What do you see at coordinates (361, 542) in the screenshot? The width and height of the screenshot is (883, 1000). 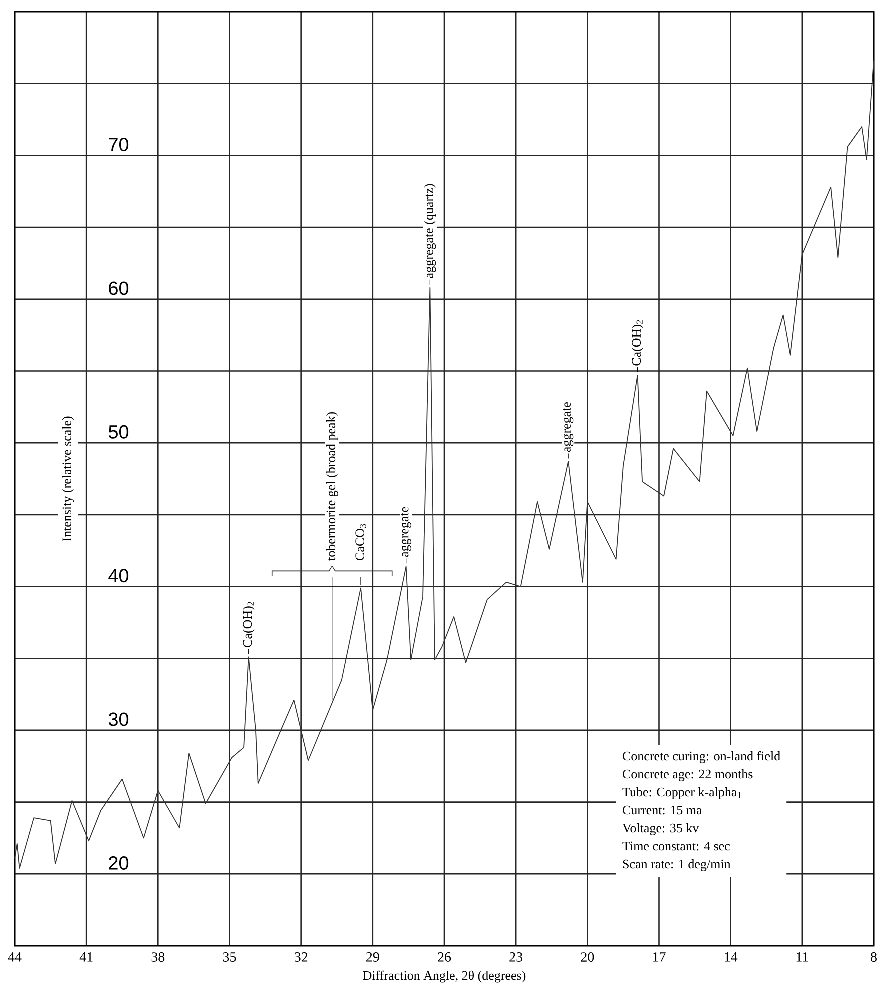 I see `annotation: CaCO$_{3}$` at bounding box center [361, 542].